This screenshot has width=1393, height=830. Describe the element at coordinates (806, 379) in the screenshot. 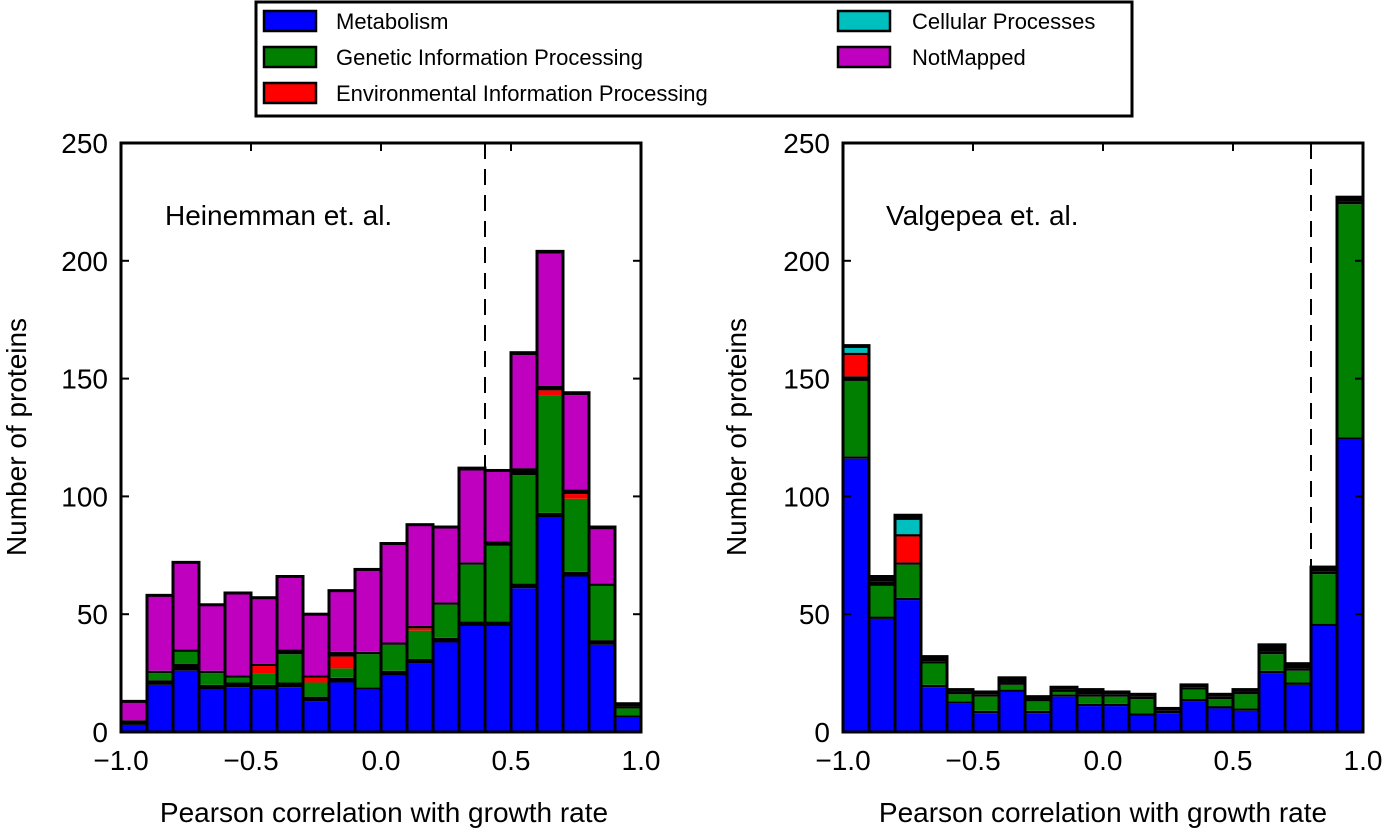

I see `y-tick-label: 150` at that location.